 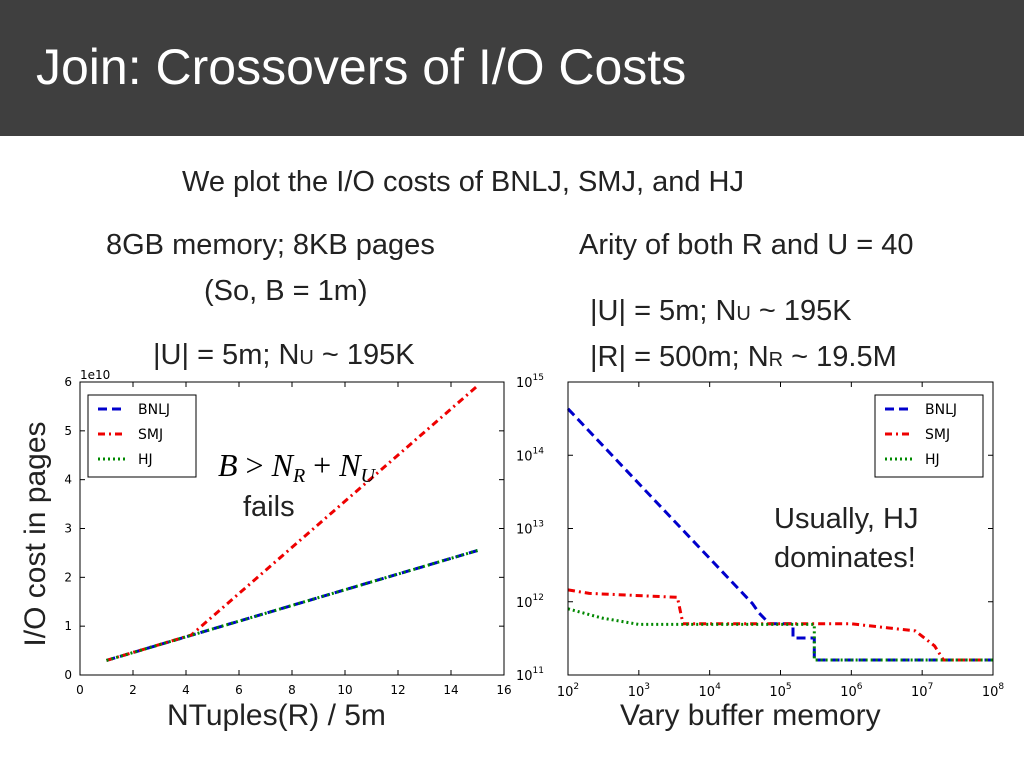 I want to click on left-caption-u: |U| = 5m; NU ~ 195K, so click(x=284, y=355).